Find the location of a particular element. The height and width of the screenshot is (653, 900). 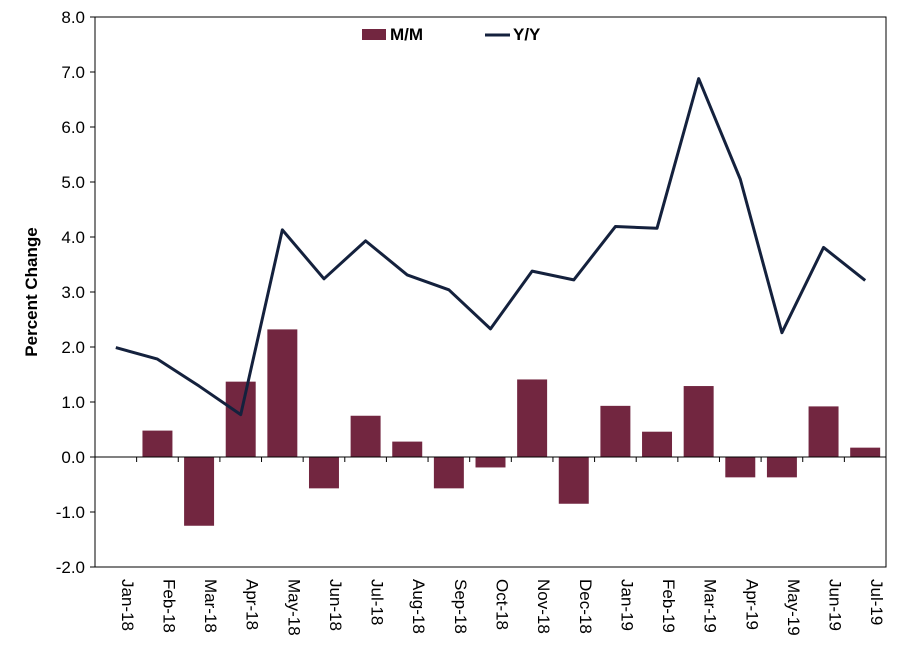

y-tick-label: 0.0 is located at coordinates (73, 457).